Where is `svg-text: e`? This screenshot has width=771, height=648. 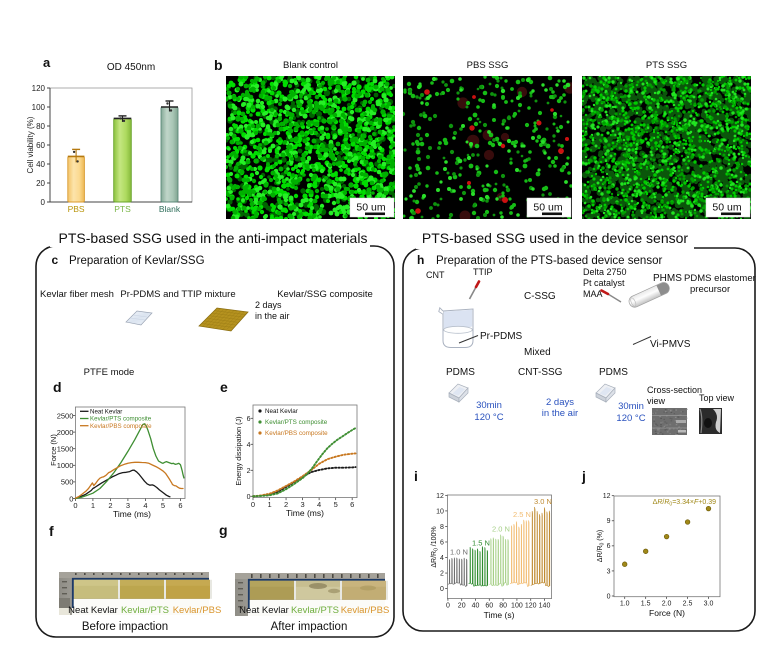
svg-text: e is located at coordinates (224, 387).